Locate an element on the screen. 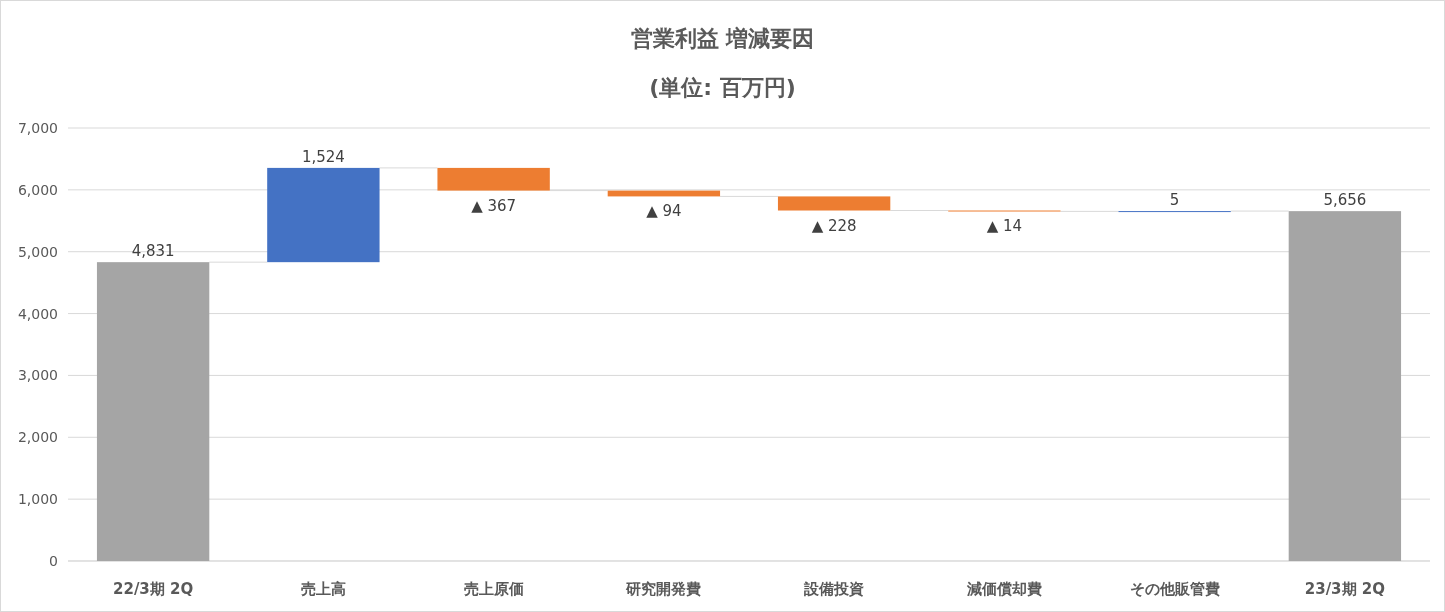  data-label: ▲ 14 is located at coordinates (1004, 226).